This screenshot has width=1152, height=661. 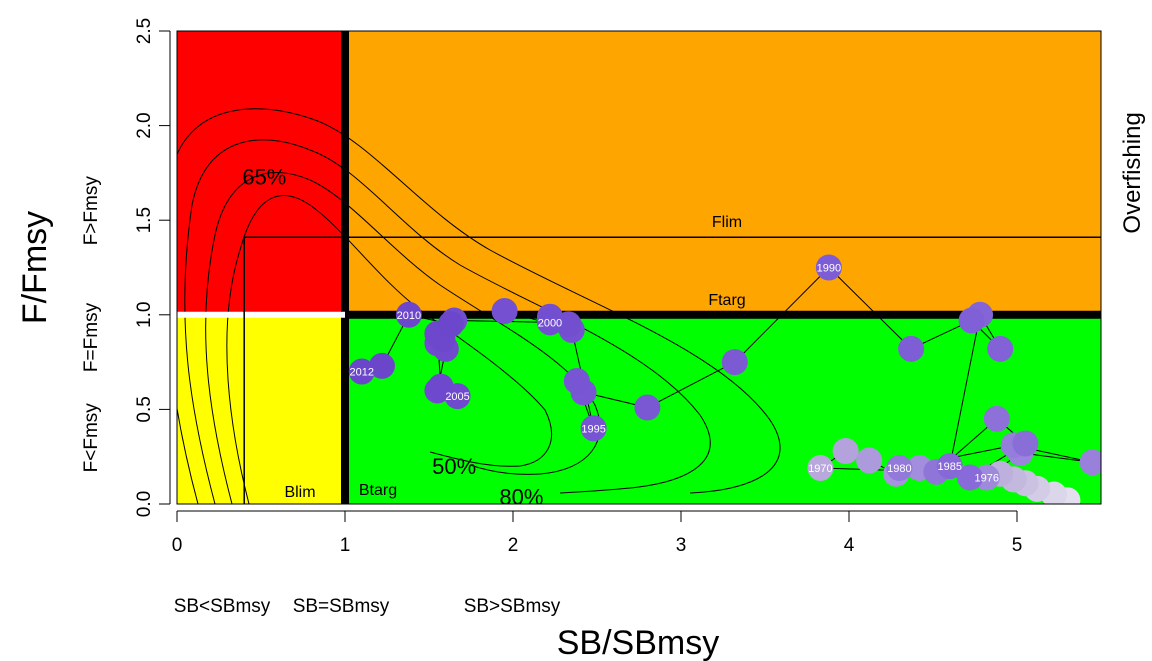 I want to click on blim-label: Blim, so click(x=299, y=492).